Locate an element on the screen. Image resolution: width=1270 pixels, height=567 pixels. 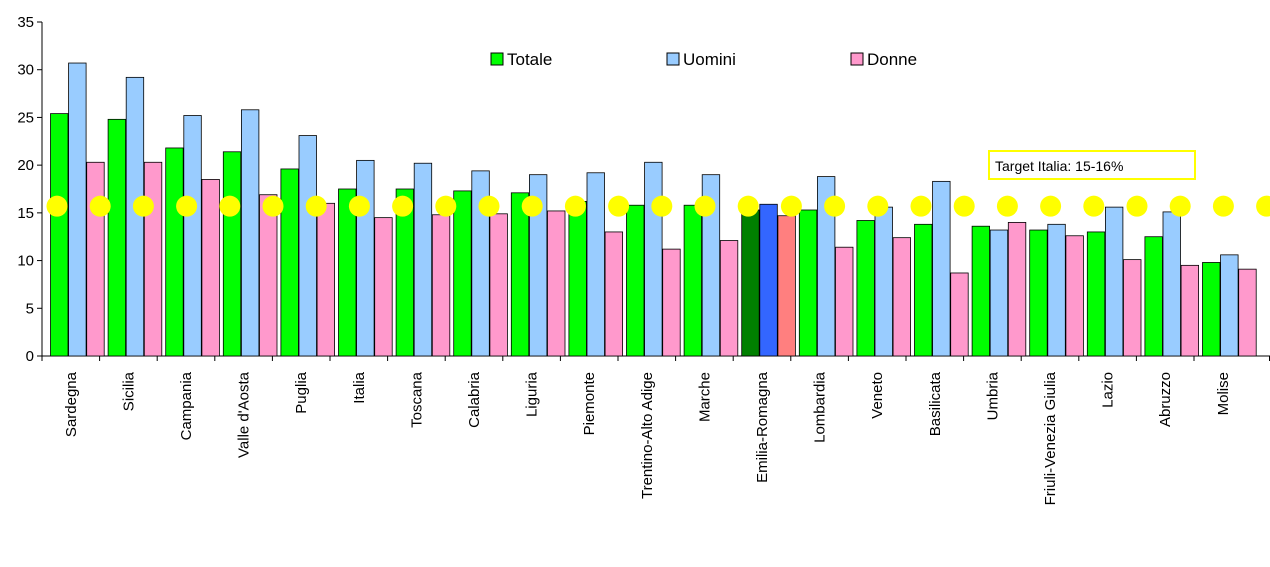
target-markers is located at coordinates (658, 206).